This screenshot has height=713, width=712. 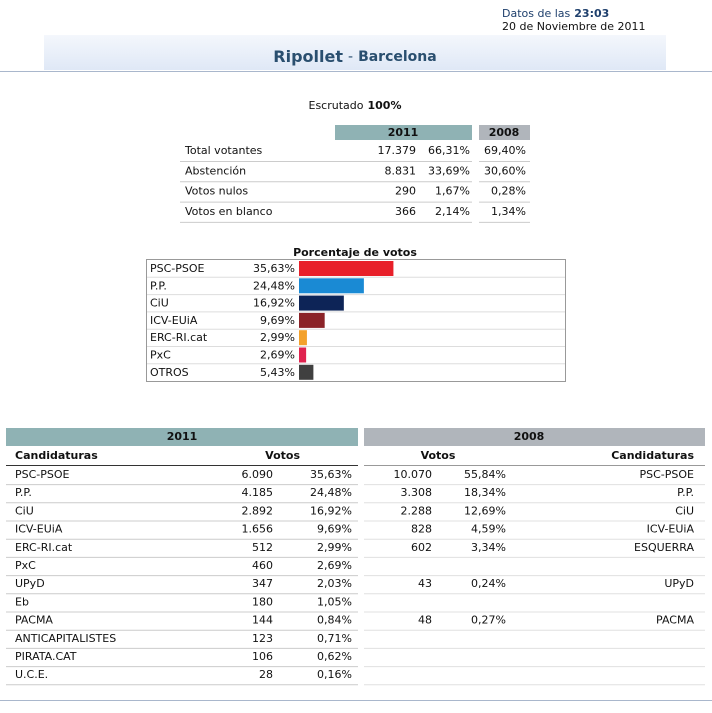 What do you see at coordinates (664, 547) in the screenshot?
I see `party-2008: ESQUERRA` at bounding box center [664, 547].